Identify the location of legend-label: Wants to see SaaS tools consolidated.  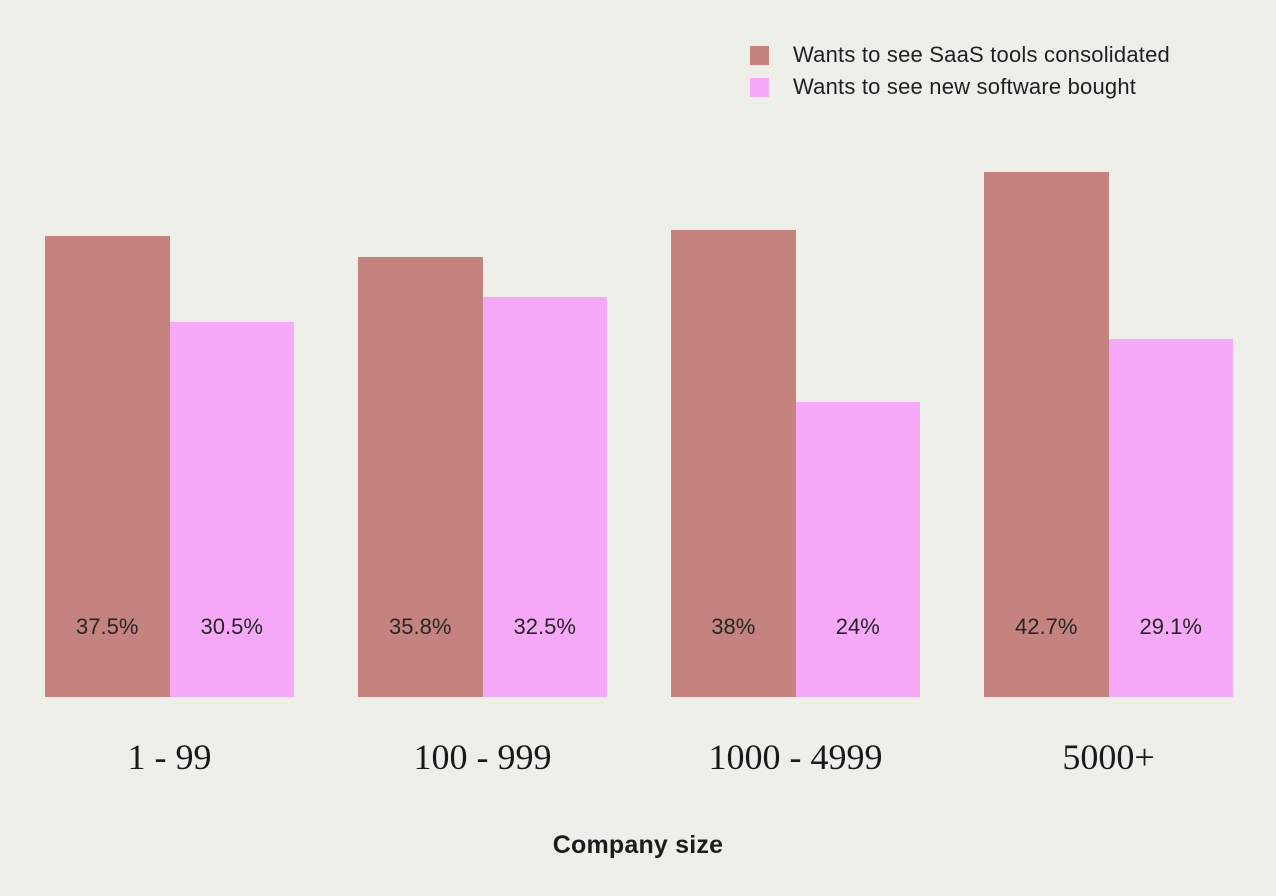
(981, 54).